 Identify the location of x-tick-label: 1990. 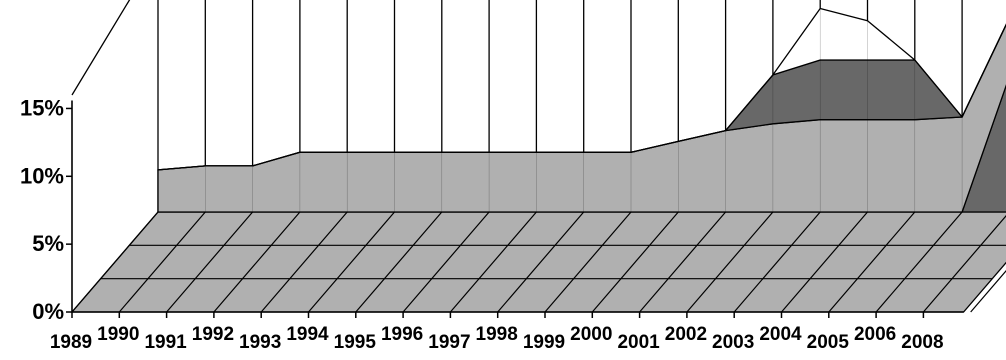
(118, 334).